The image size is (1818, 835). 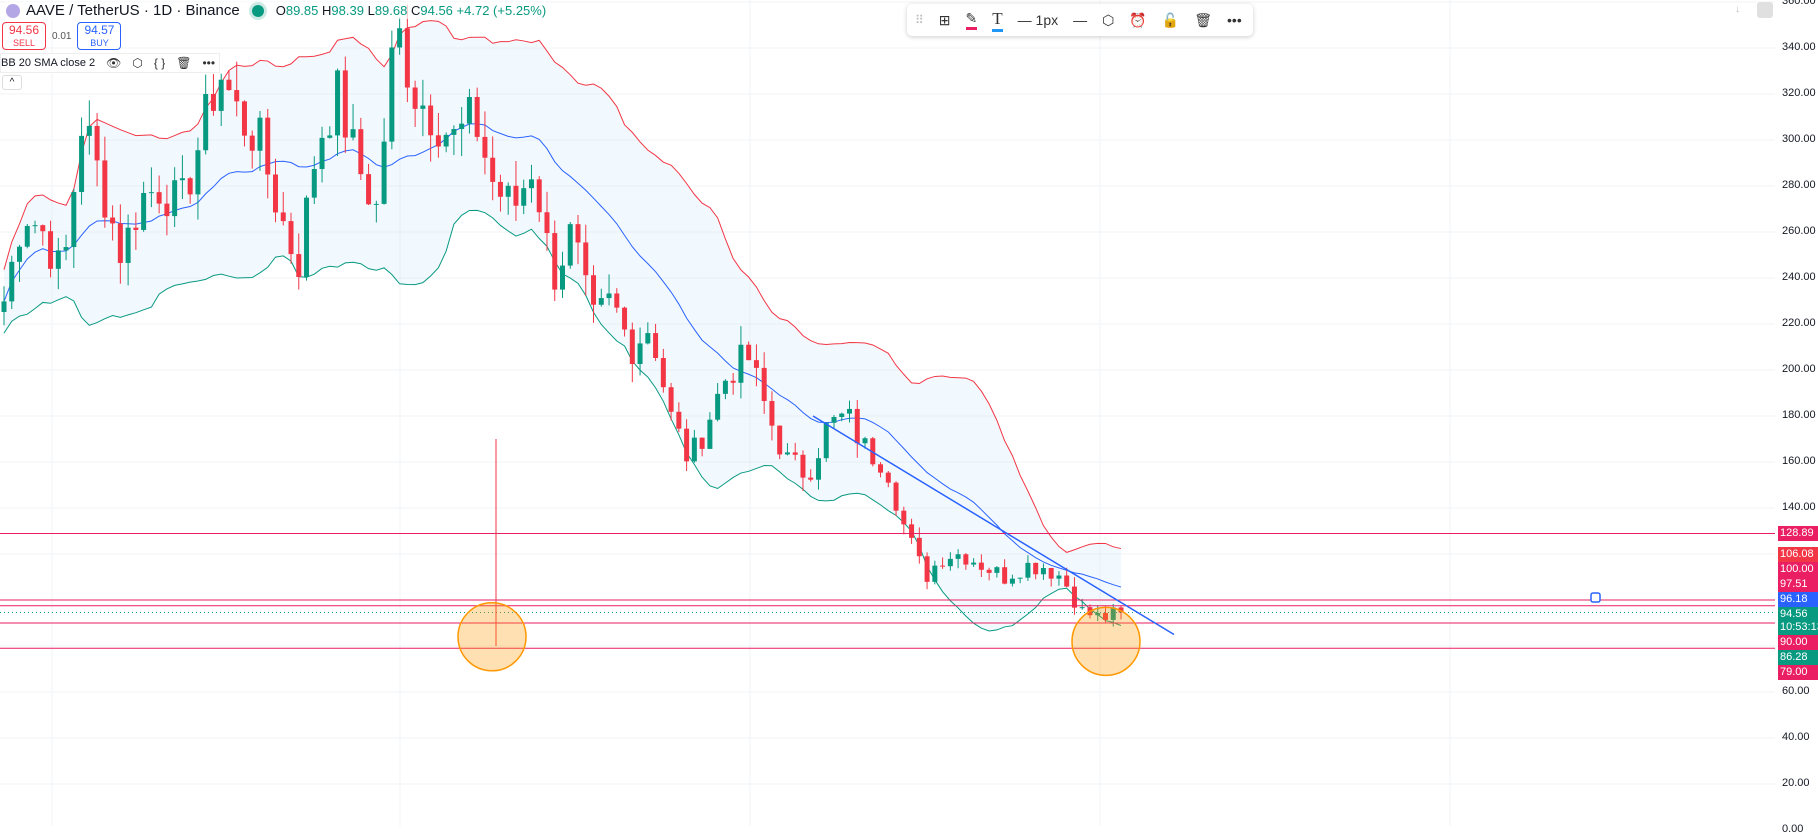 I want to click on line-width-button: — 1px, so click(x=1038, y=20).